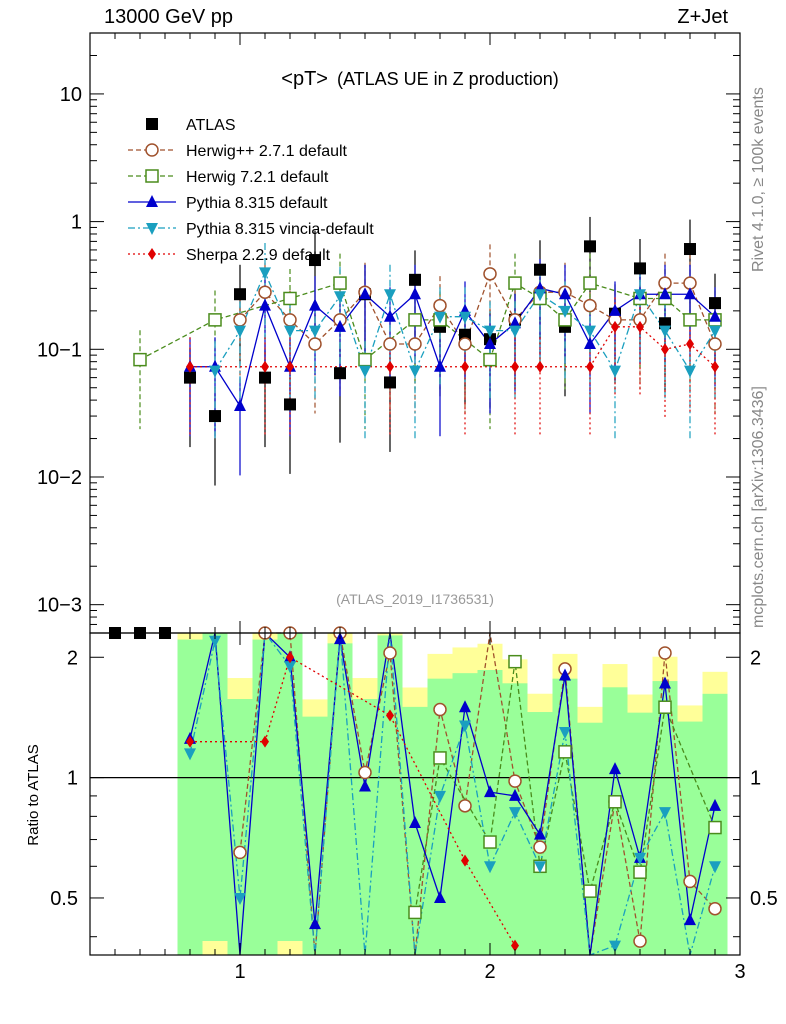  What do you see at coordinates (72, 658) in the screenshot?
I see `ratio-tick-label-left: 2` at bounding box center [72, 658].